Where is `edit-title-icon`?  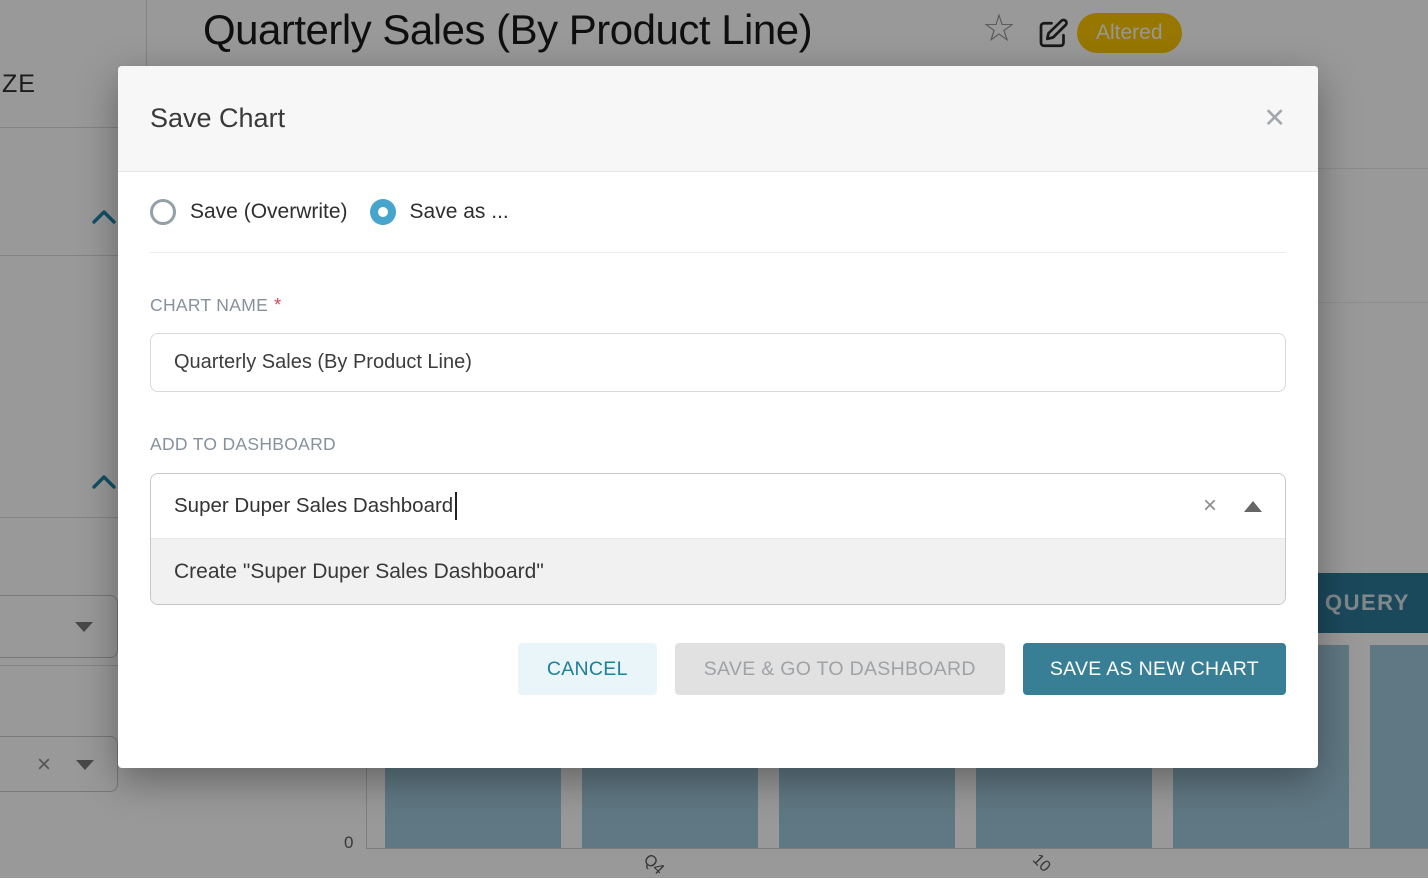 edit-title-icon is located at coordinates (1053, 33).